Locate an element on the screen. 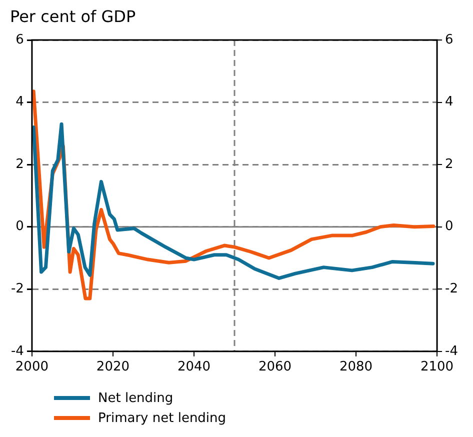  y-tick-label: 2 is located at coordinates (449, 164).